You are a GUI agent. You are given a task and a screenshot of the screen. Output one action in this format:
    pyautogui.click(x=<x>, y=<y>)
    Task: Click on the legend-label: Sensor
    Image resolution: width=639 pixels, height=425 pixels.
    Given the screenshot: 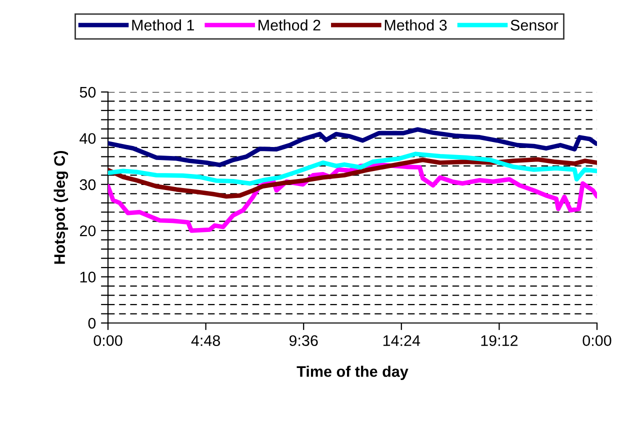 What is the action you would take?
    pyautogui.click(x=534, y=25)
    